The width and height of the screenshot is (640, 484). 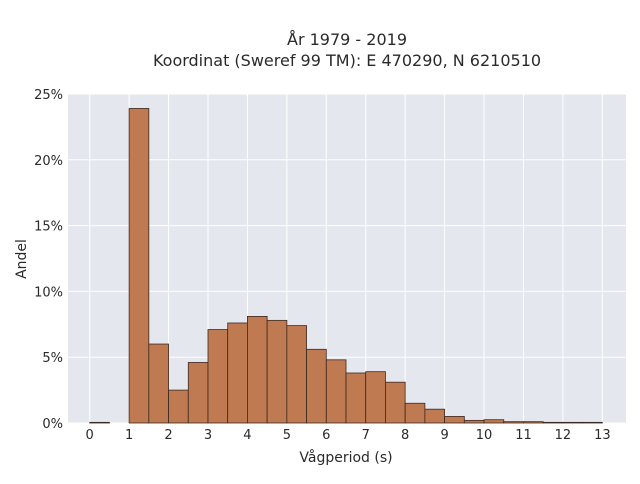 I want to click on x-tick-label: 6, so click(x=326, y=435).